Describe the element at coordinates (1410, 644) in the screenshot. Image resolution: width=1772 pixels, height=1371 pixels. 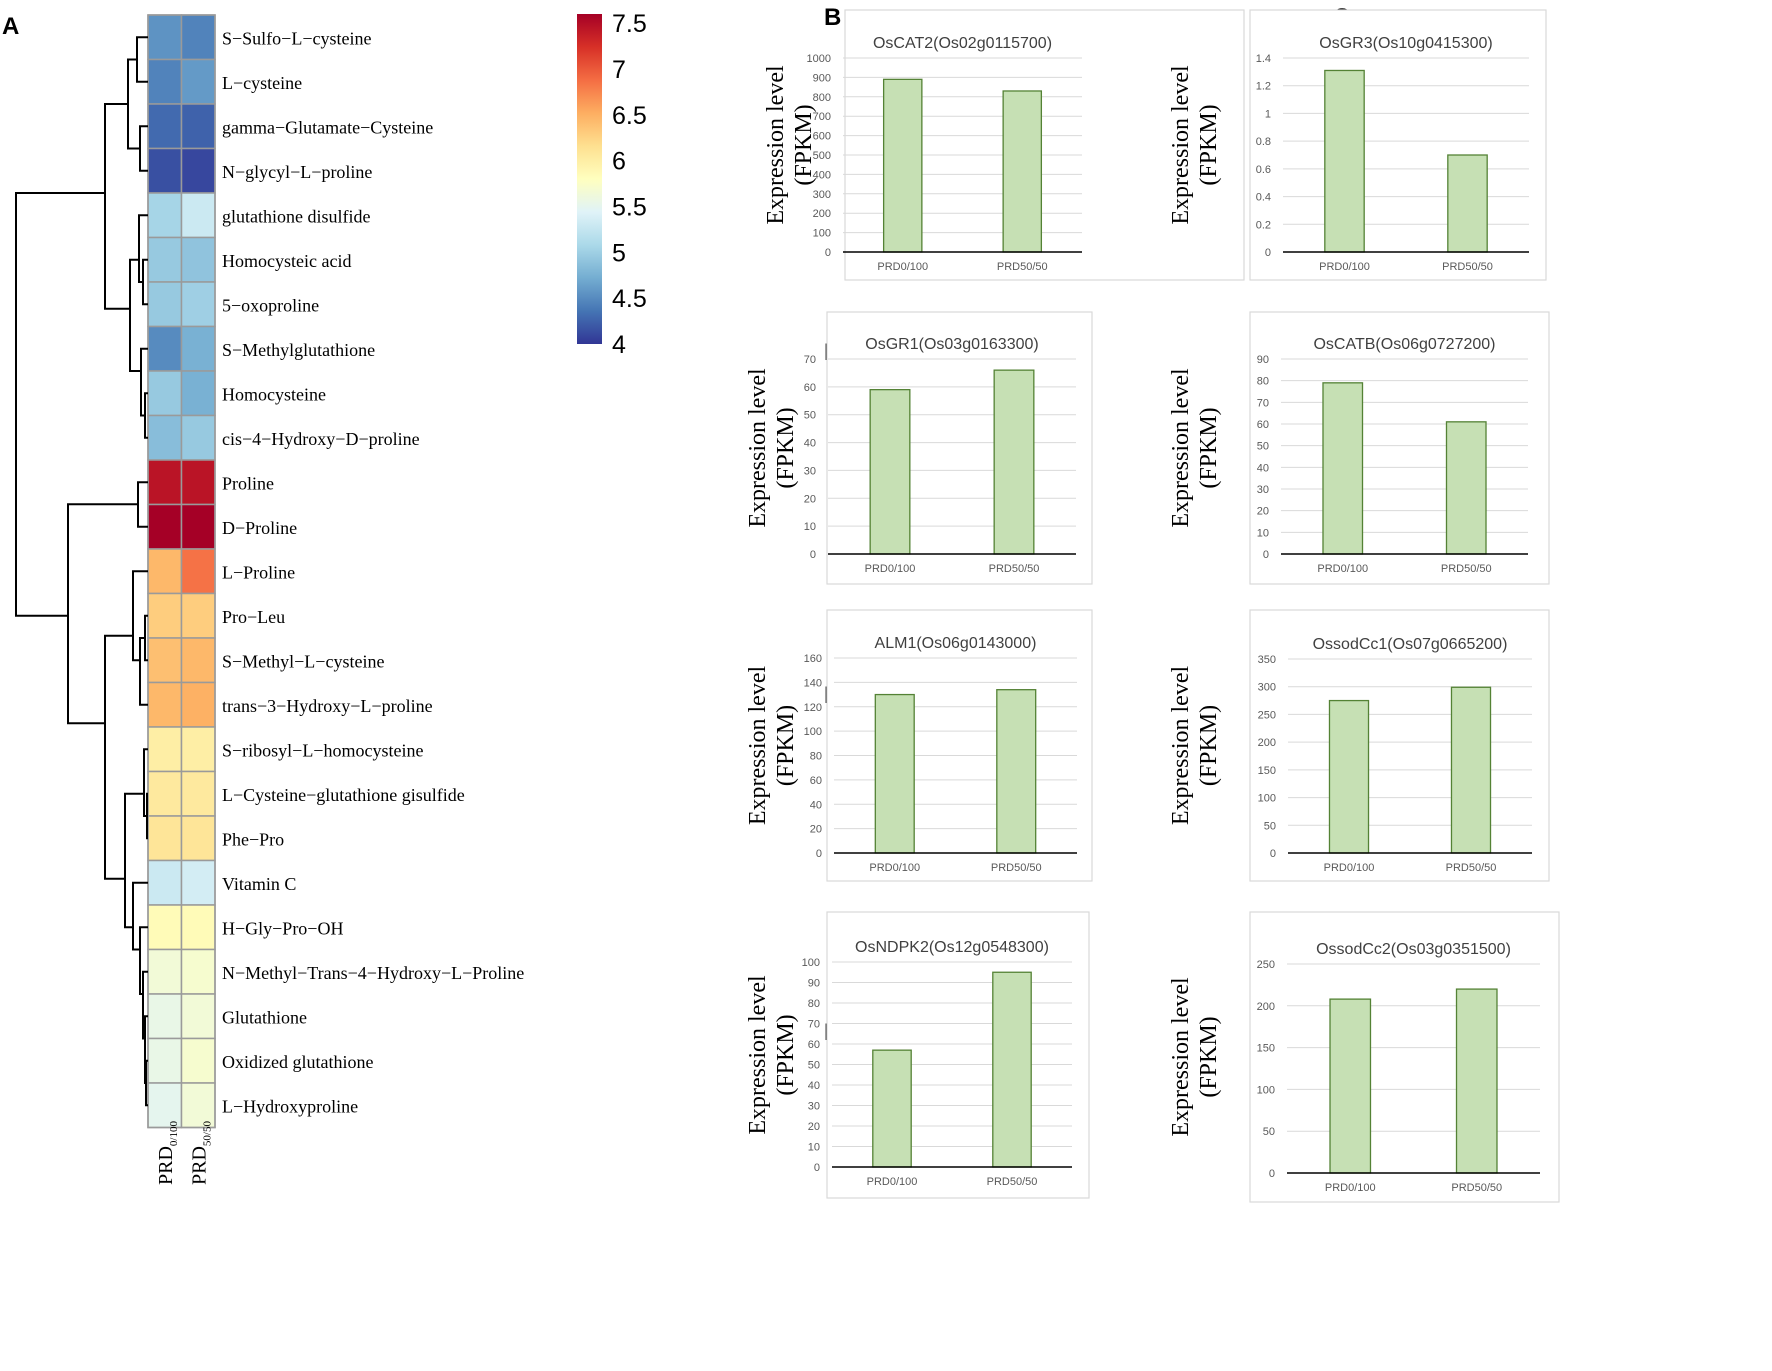
I see `chart-title: OssodCc1(Os07g0665200)` at that location.